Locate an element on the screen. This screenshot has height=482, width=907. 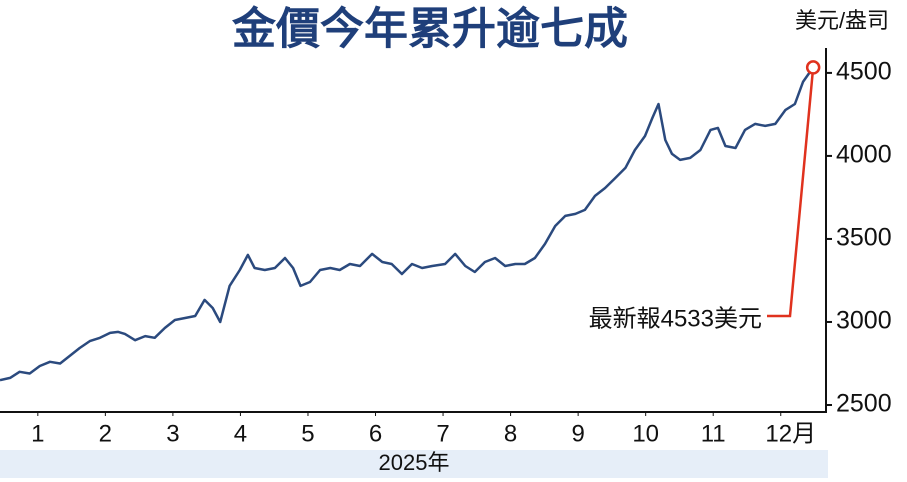
x-tick-label: 11 is located at coordinates (713, 433).